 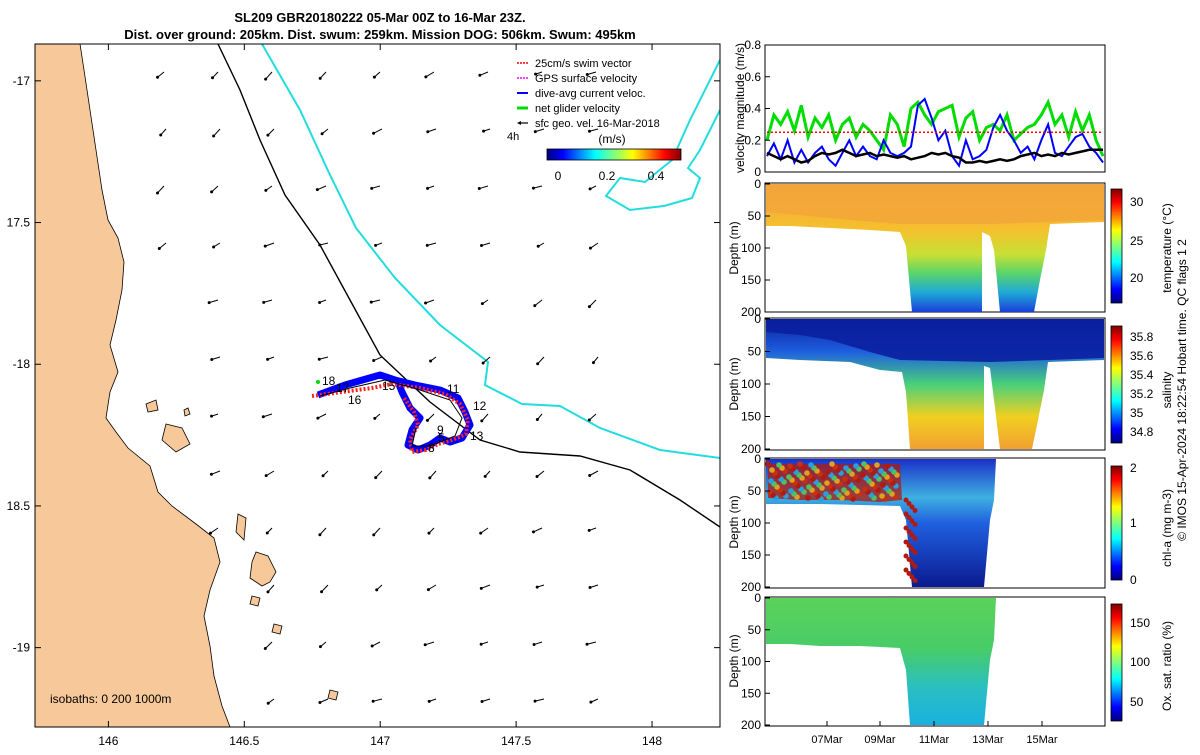 I want to click on map-ytick-label: -18, so click(x=22, y=364).